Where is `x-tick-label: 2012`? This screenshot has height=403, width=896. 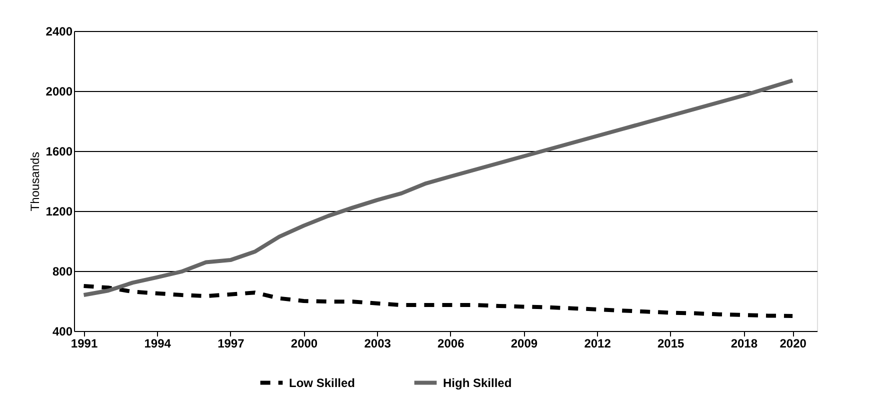 x-tick-label: 2012 is located at coordinates (598, 343).